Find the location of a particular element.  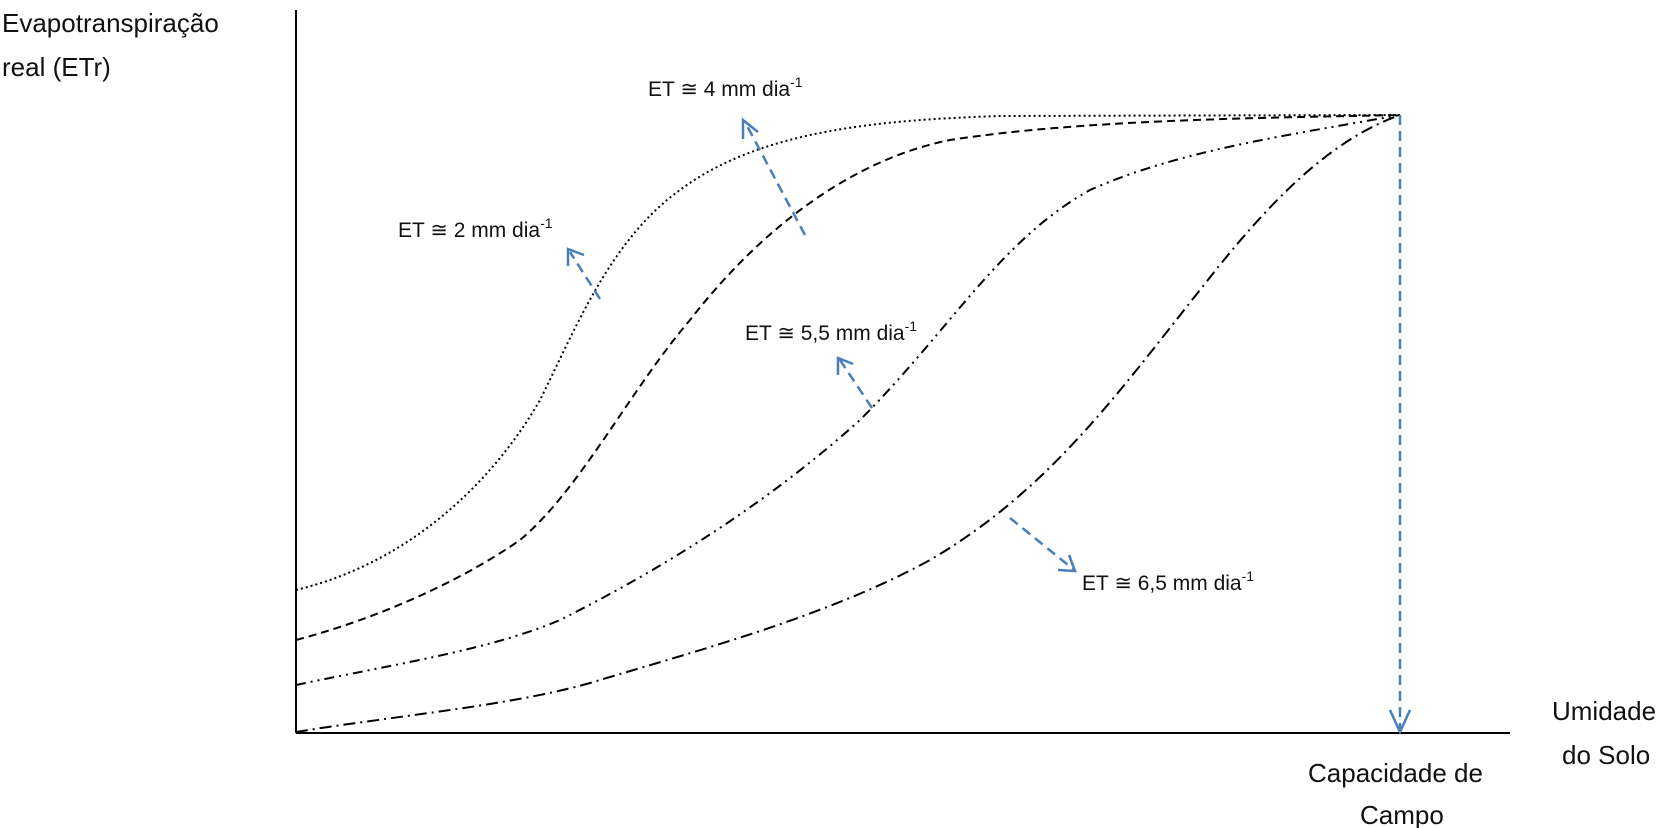

arrow-et-4-head is located at coordinates (750, 128).